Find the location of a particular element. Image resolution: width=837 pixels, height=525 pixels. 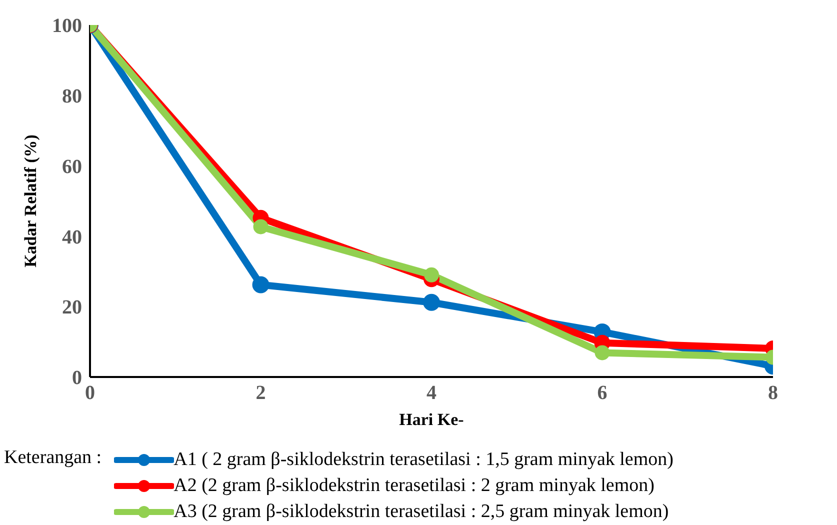

x-axis-title: Hari Ke- is located at coordinates (431, 419).